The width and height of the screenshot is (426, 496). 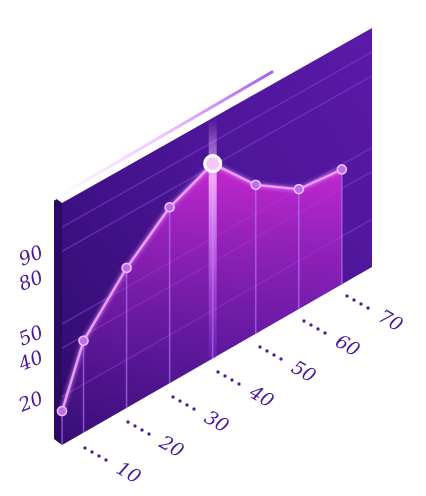 What do you see at coordinates (213, 164) in the screenshot?
I see `data-point-highlight` at bounding box center [213, 164].